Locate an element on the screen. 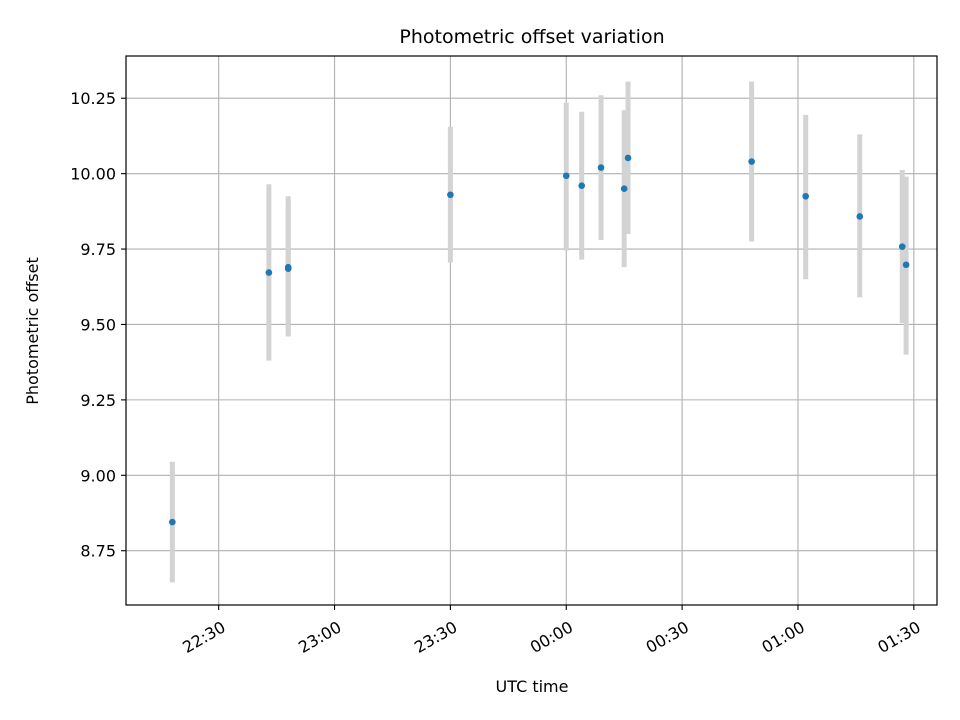 This screenshot has width=960, height=720. y-tick-label: 10.00 is located at coordinates (93, 174).